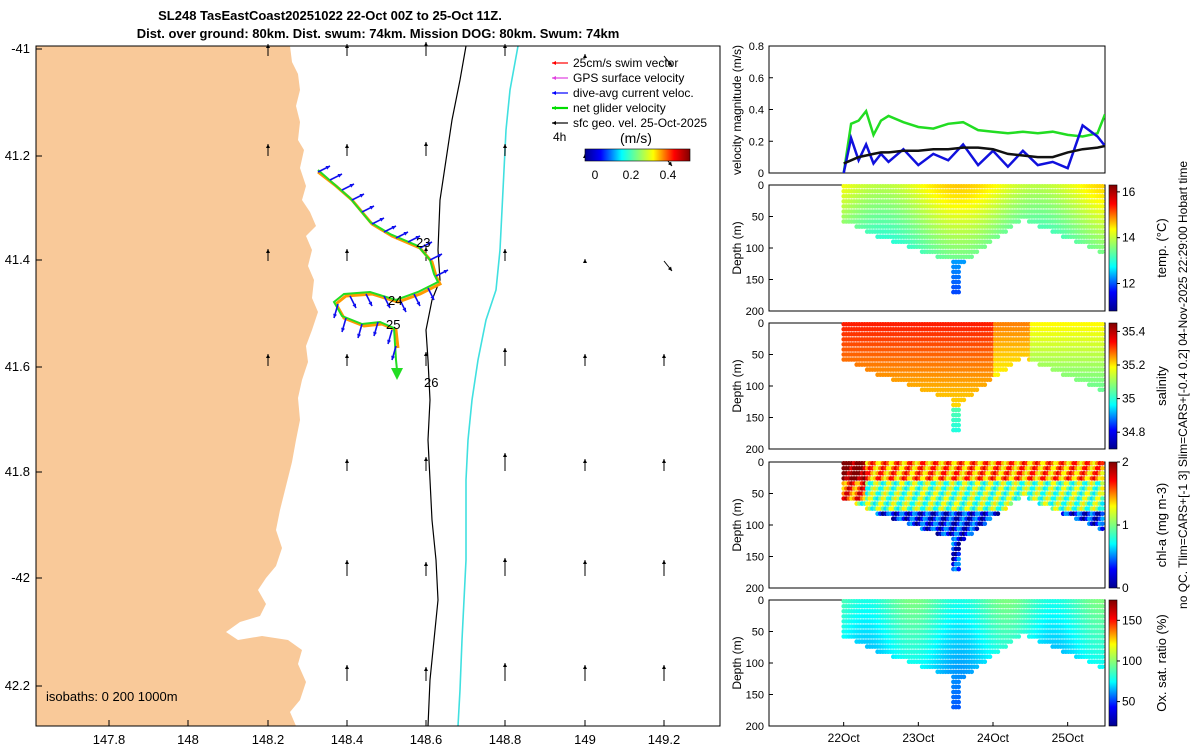  Describe the element at coordinates (1125, 588) in the screenshot. I see `colorbar-tick-label: 0` at that location.